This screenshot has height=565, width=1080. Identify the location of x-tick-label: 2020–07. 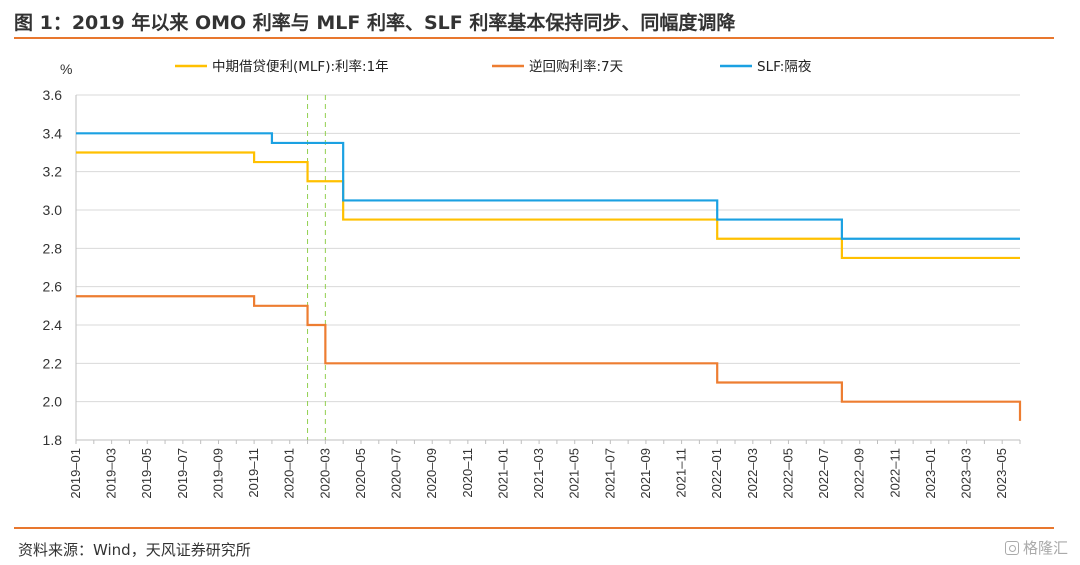
(396, 473).